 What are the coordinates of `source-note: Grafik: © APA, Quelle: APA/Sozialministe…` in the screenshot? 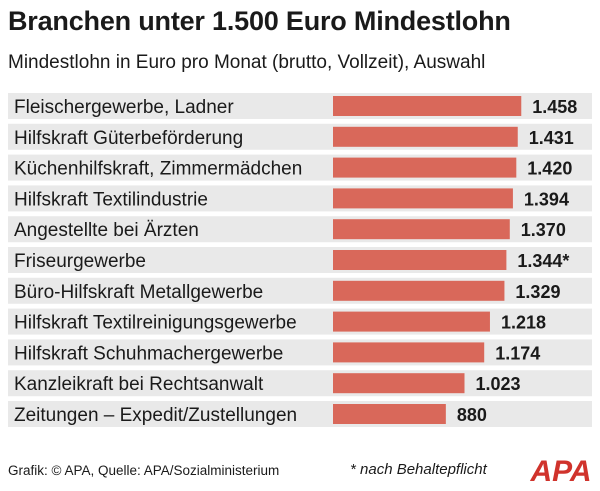 It's located at (144, 470).